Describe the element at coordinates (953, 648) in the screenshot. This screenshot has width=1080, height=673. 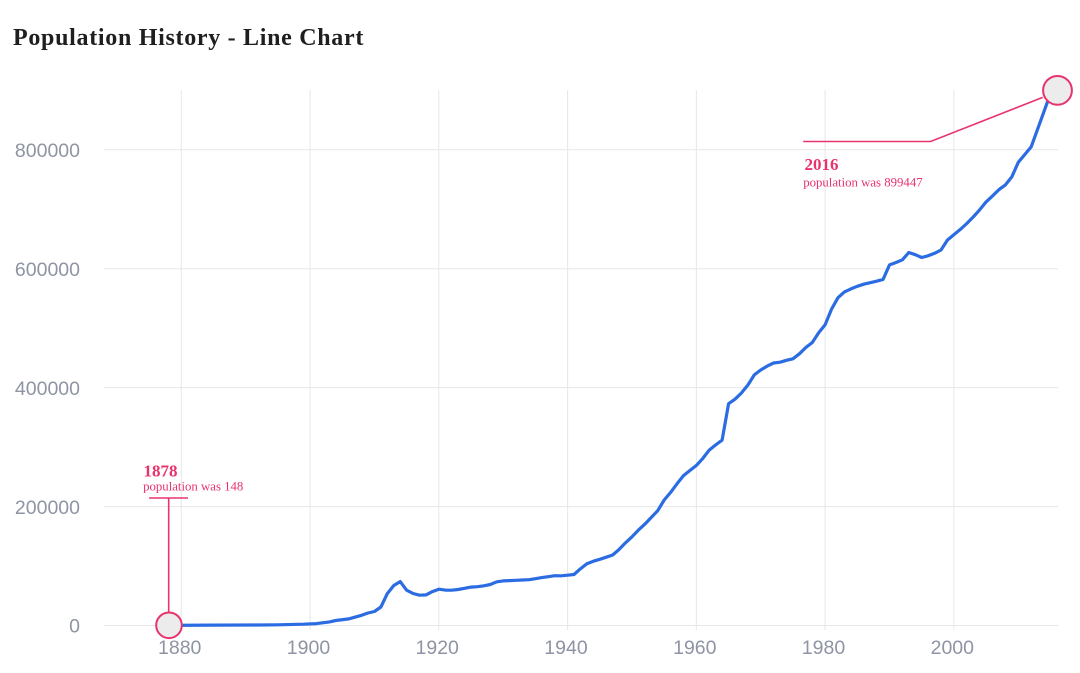
I see `svg-text: 2000` at that location.